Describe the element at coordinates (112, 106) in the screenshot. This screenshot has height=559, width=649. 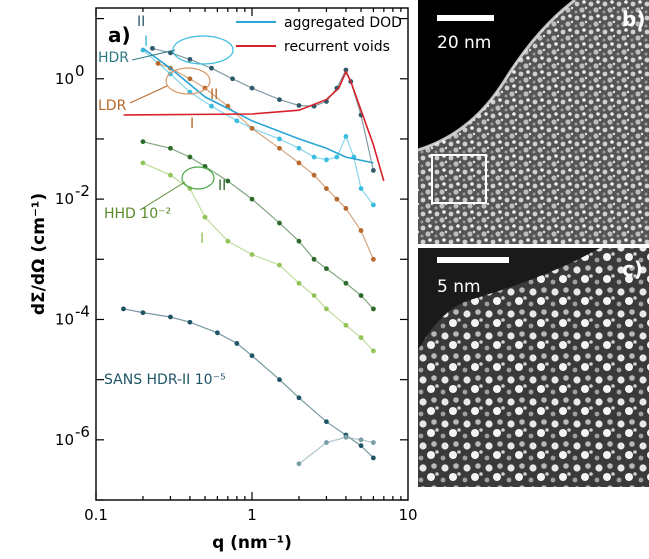
I see `annotation-label: LDR` at that location.